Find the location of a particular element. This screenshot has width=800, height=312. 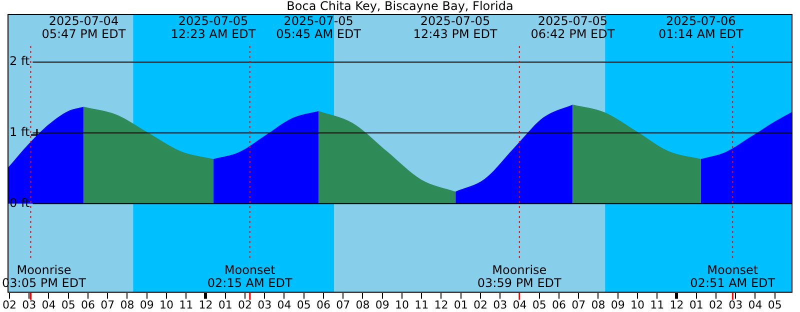

ref-line-label: Moonrise 03:59 PM EDT is located at coordinates (519, 276).